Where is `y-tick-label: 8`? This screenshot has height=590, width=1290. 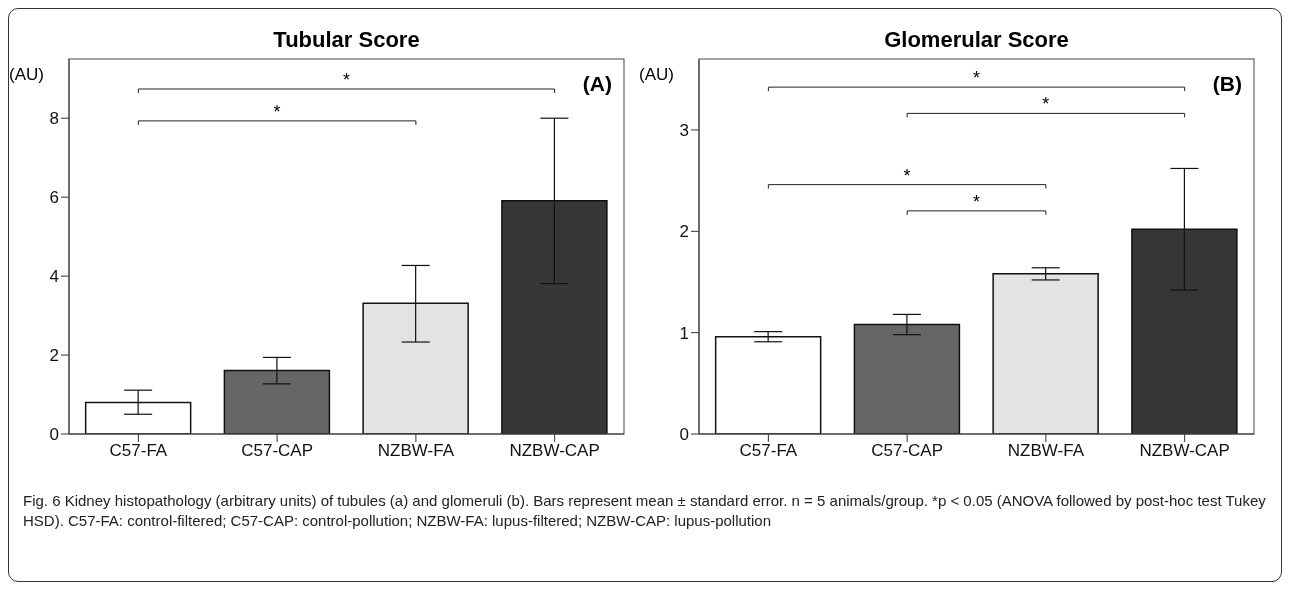
y-tick-label: 8 is located at coordinates (54, 119).